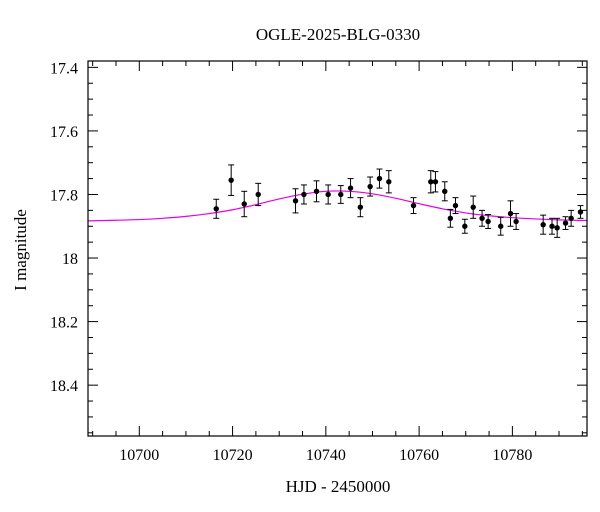 The height and width of the screenshot is (512, 600). I want to click on x-tick-label: 10700, so click(139, 455).